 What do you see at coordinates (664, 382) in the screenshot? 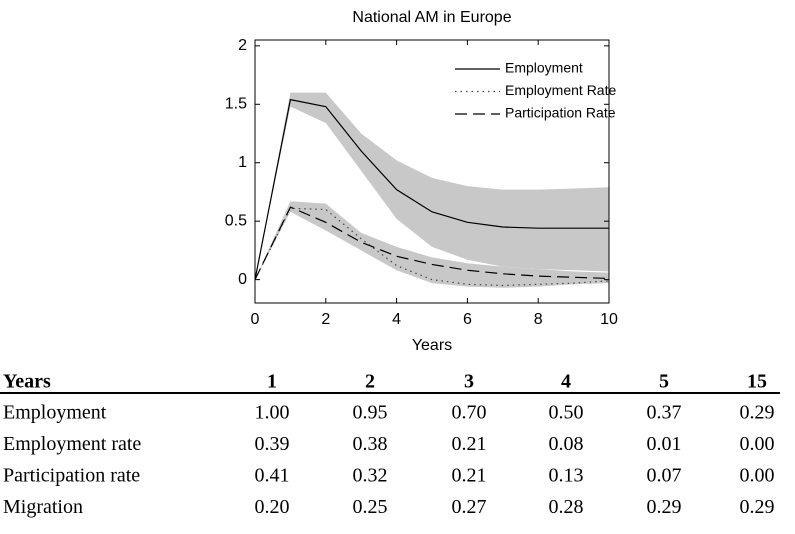
I see `table-header: 5` at bounding box center [664, 382].